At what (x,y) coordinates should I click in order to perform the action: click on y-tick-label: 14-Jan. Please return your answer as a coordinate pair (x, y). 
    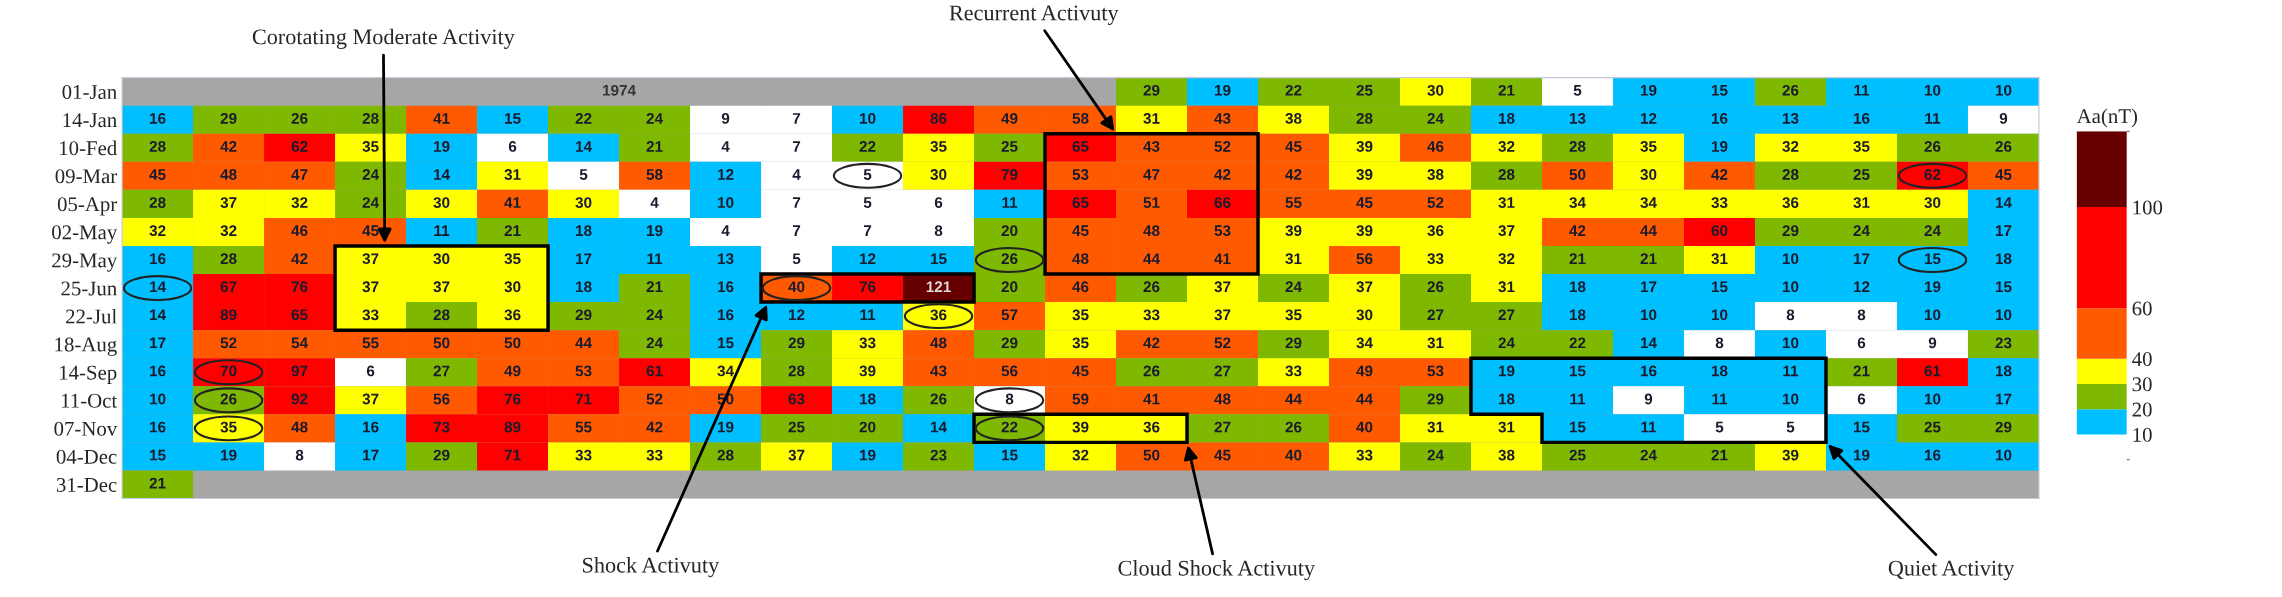
    Looking at the image, I should click on (90, 120).